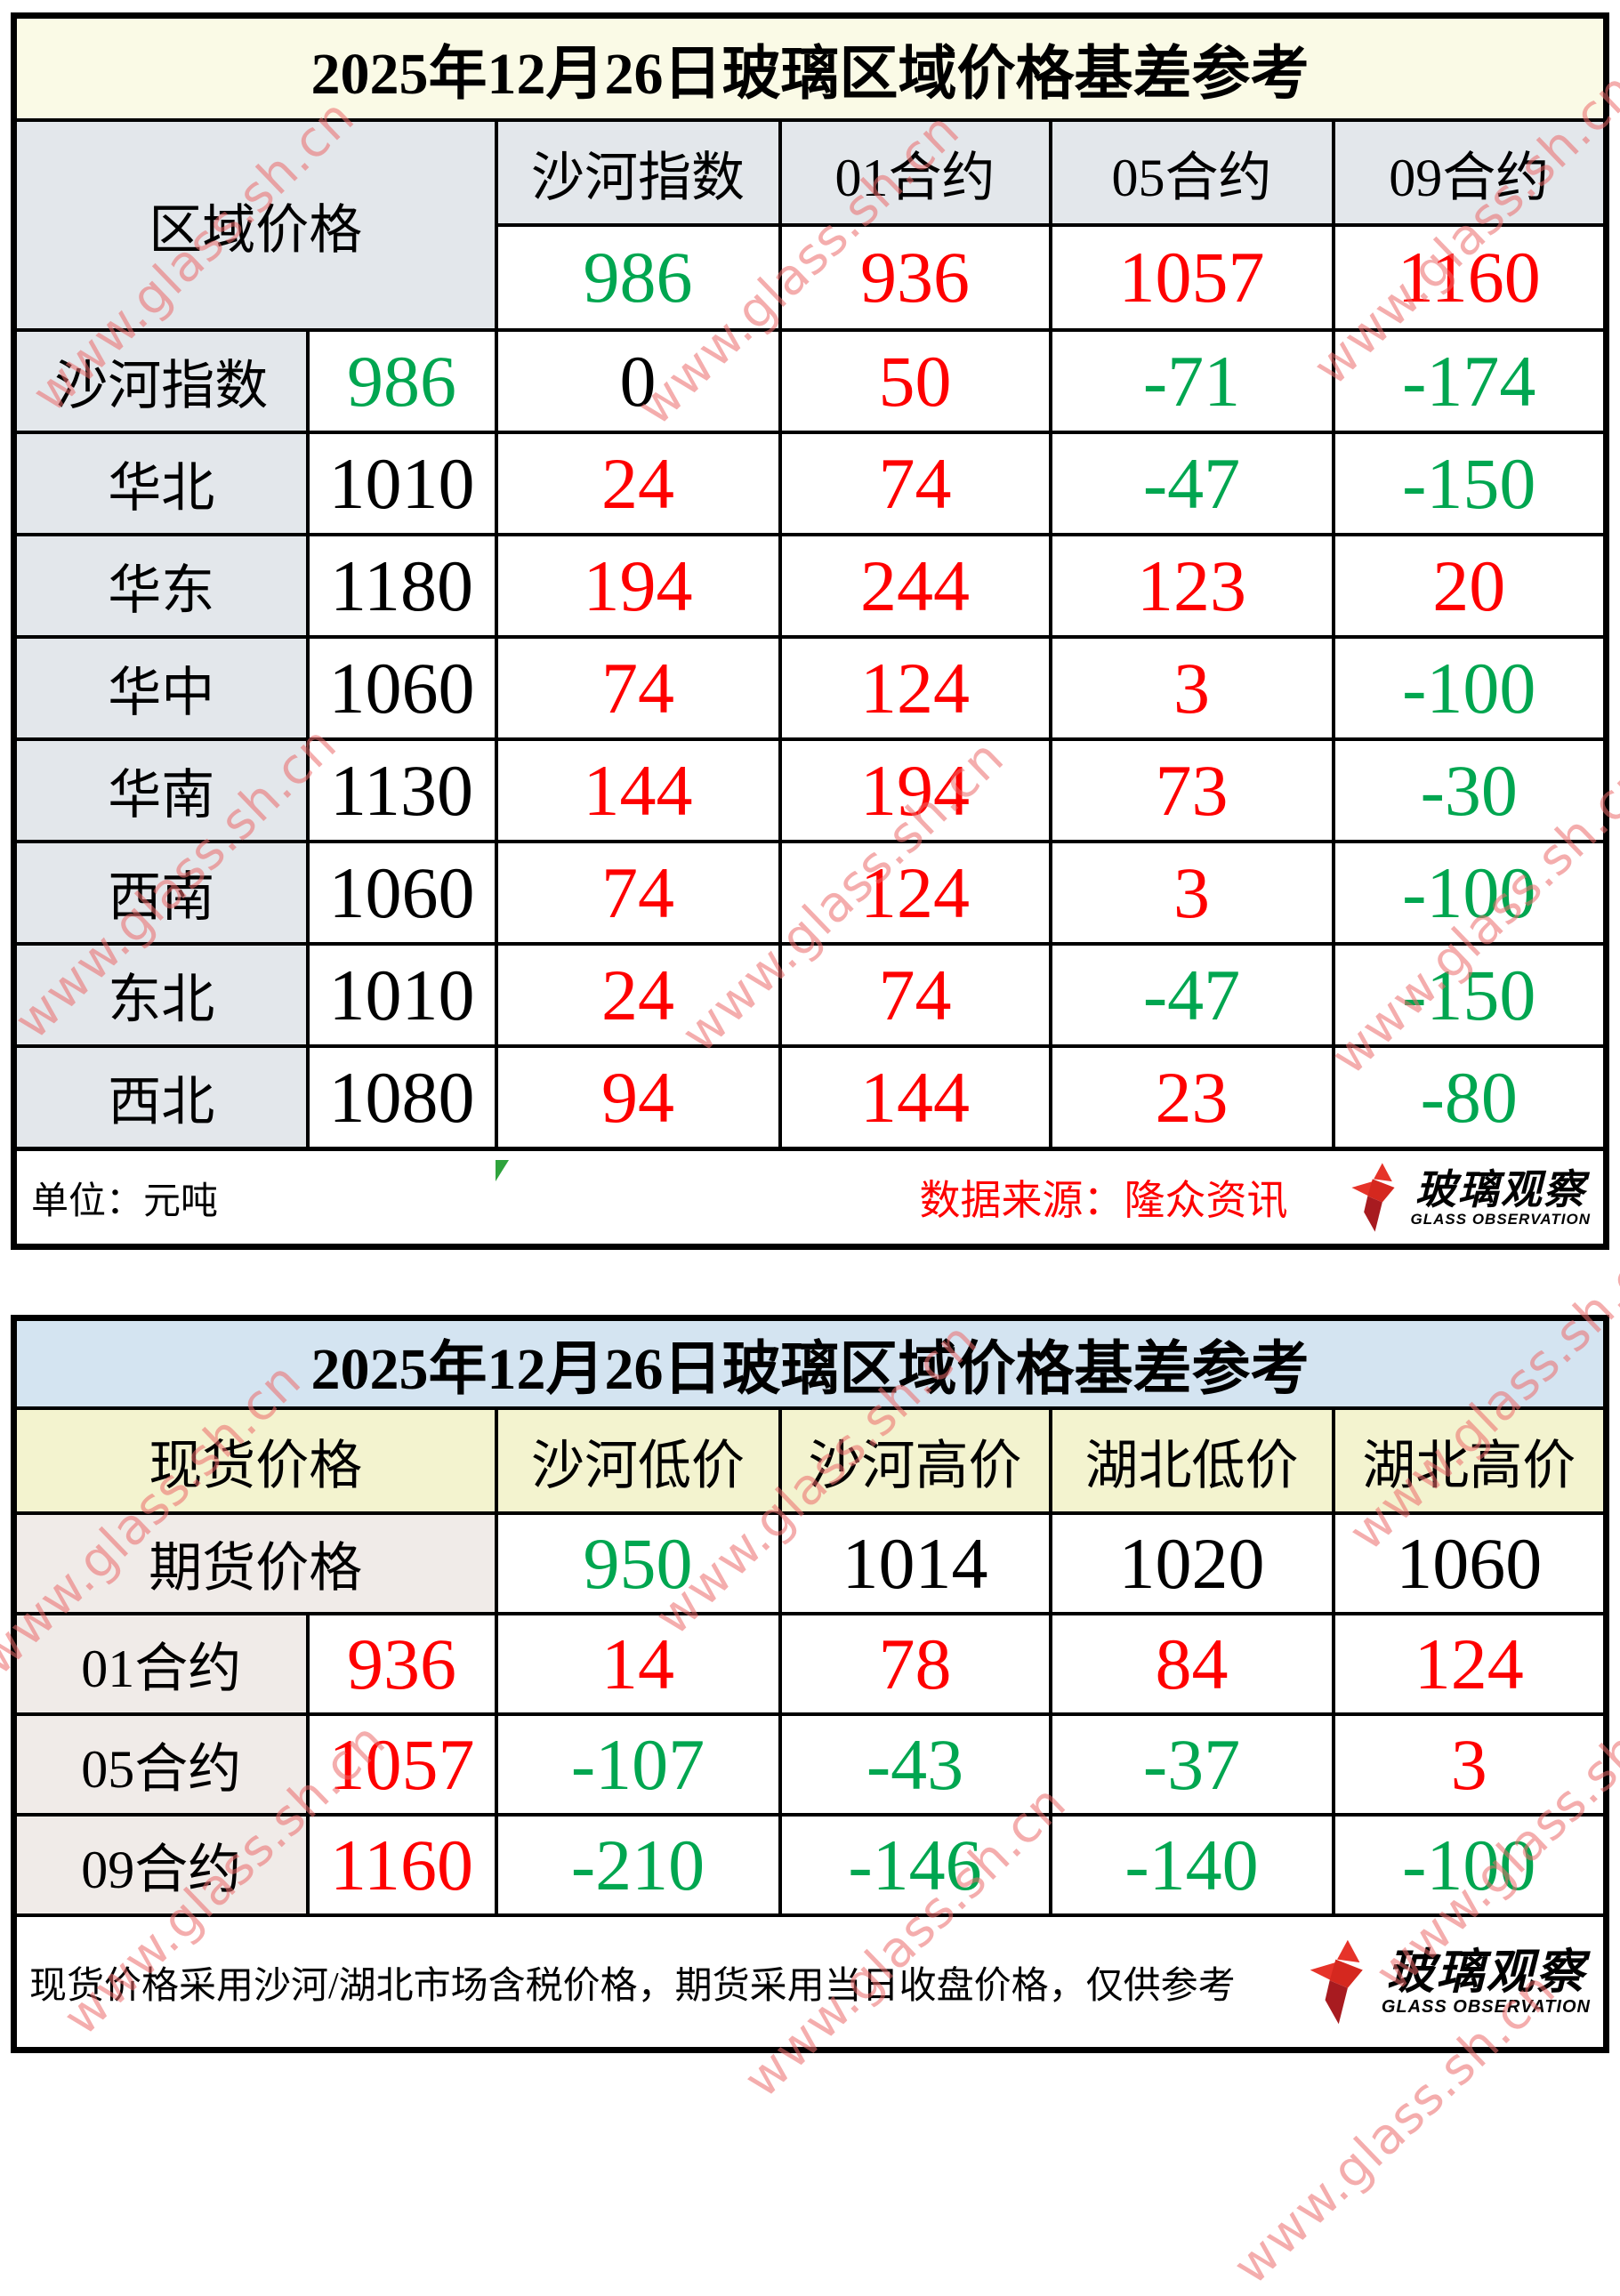  Describe the element at coordinates (1469, 381) in the screenshot. I see `cell-value: -174` at that location.